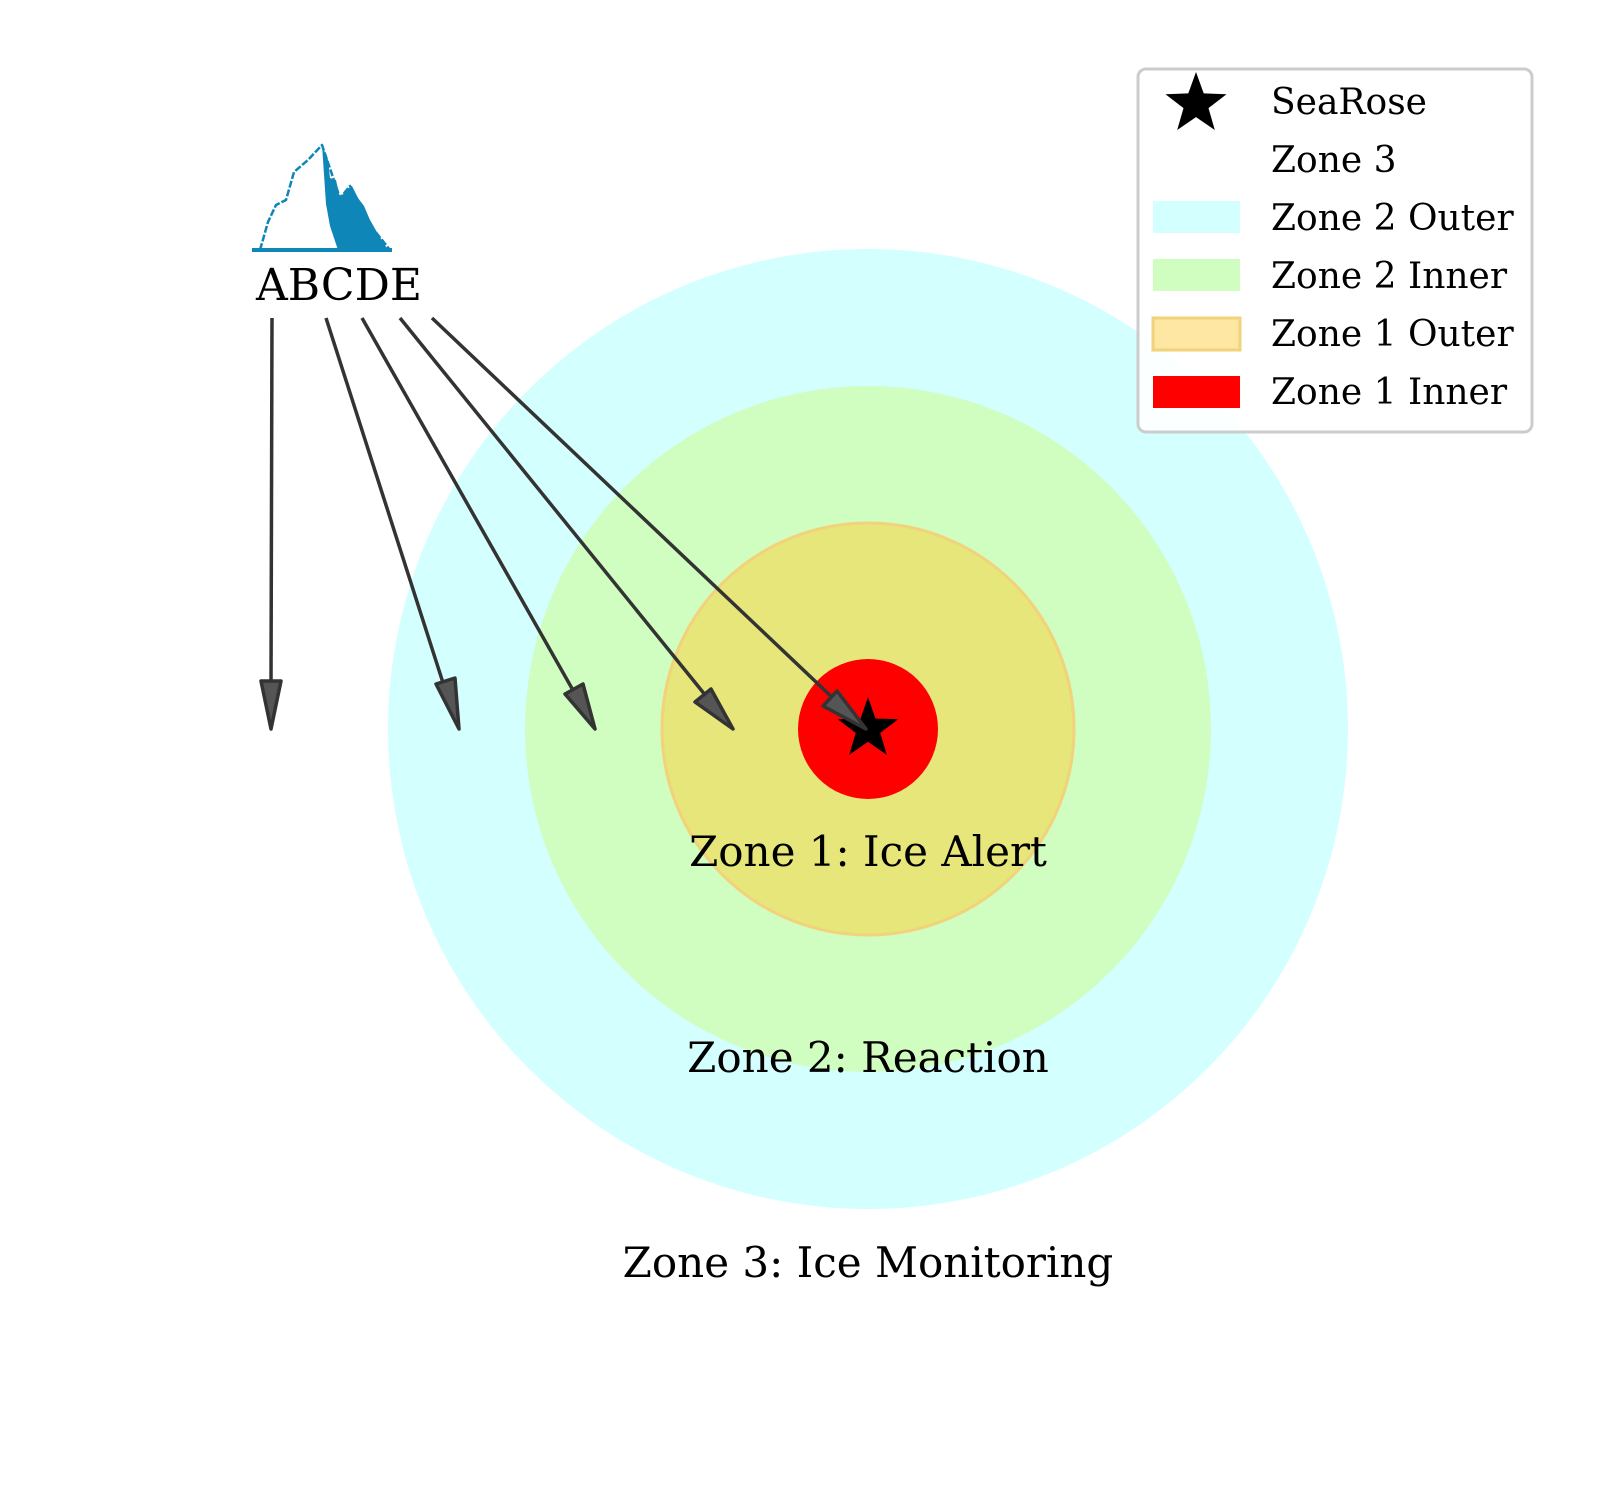 The image size is (1617, 1510). What do you see at coordinates (868, 851) in the screenshot?
I see `zone1-label: Zone 1: Ice Alert` at bounding box center [868, 851].